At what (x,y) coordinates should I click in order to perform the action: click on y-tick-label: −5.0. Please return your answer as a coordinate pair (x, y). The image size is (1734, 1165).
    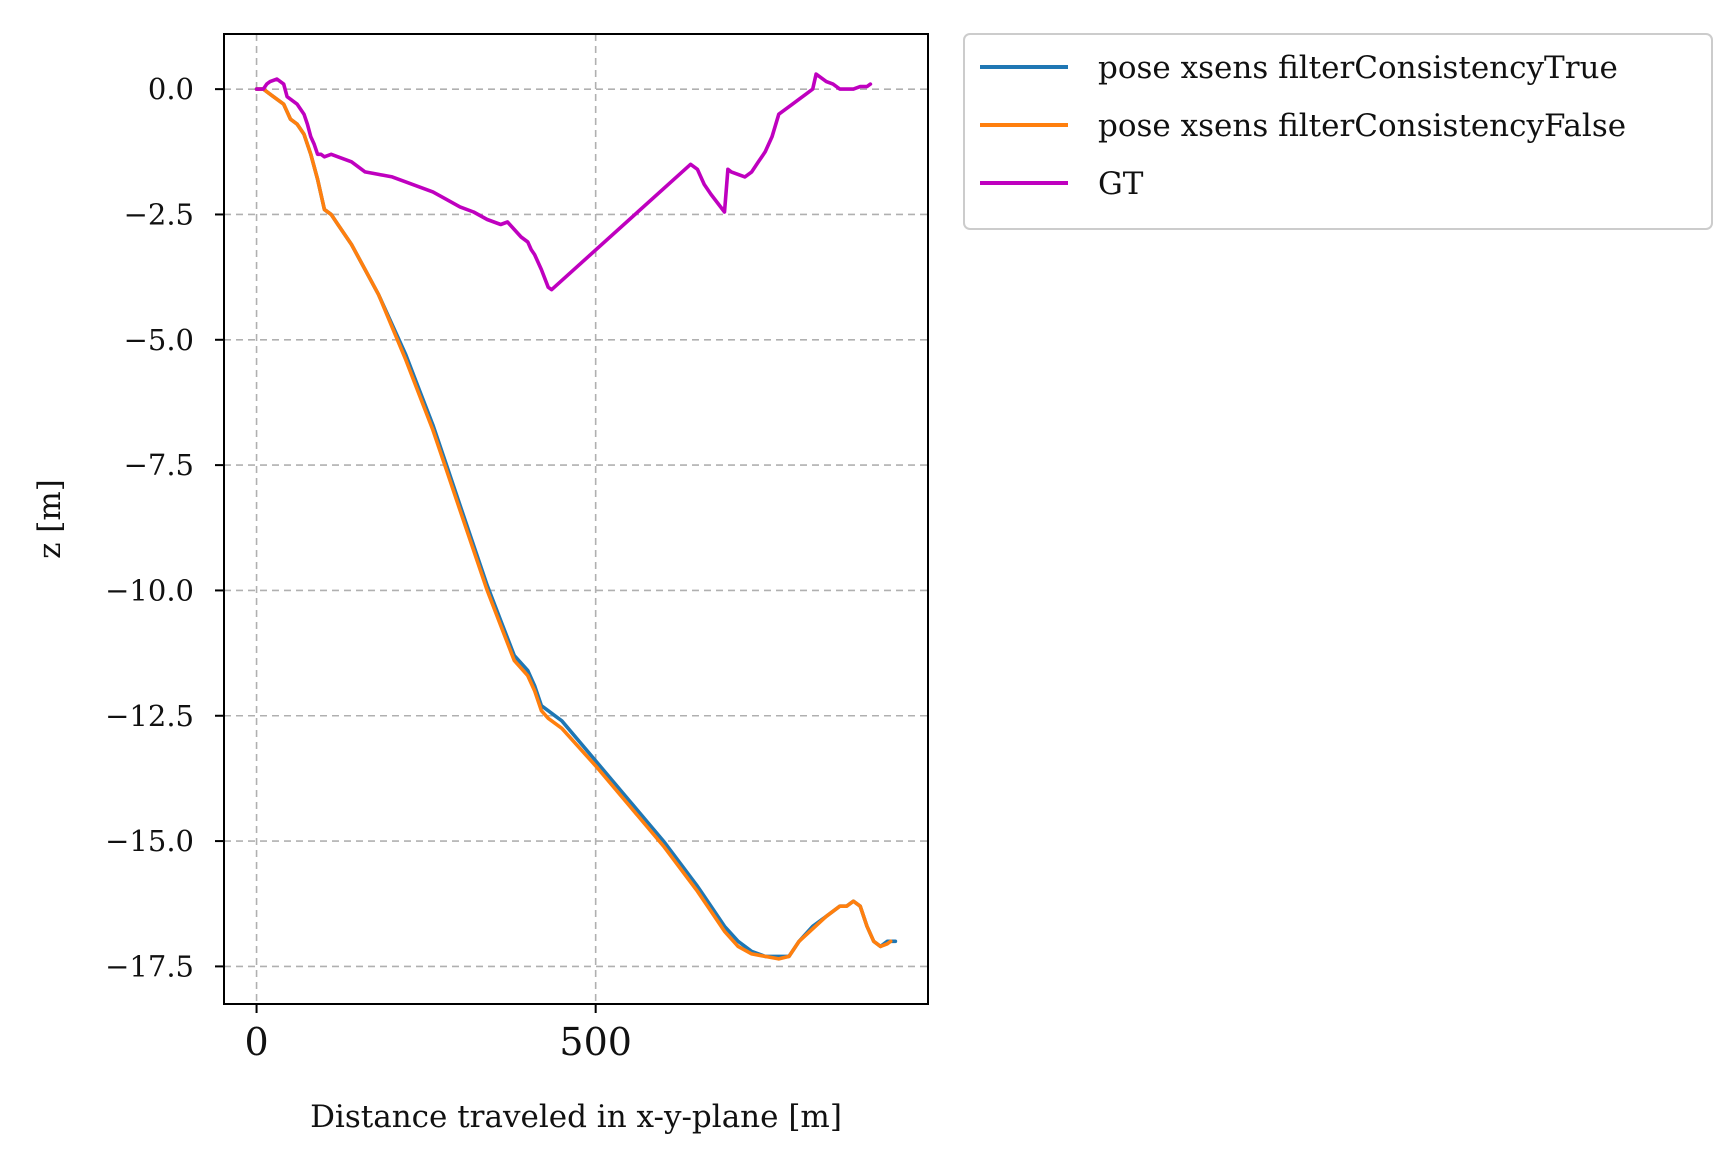
    Looking at the image, I should click on (159, 340).